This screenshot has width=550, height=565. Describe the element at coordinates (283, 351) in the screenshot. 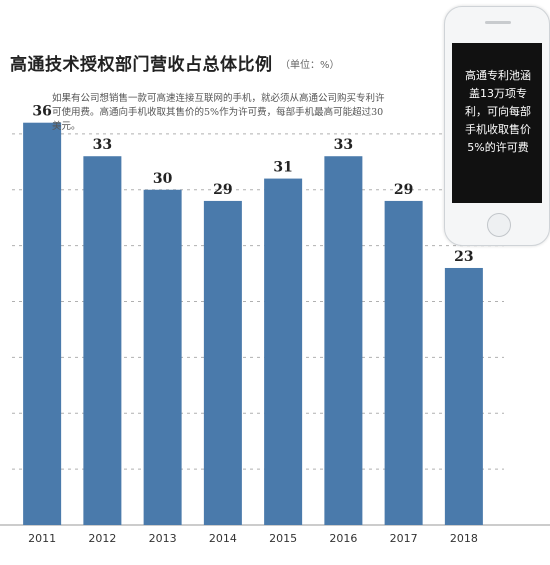

I see `bar-2015` at that location.